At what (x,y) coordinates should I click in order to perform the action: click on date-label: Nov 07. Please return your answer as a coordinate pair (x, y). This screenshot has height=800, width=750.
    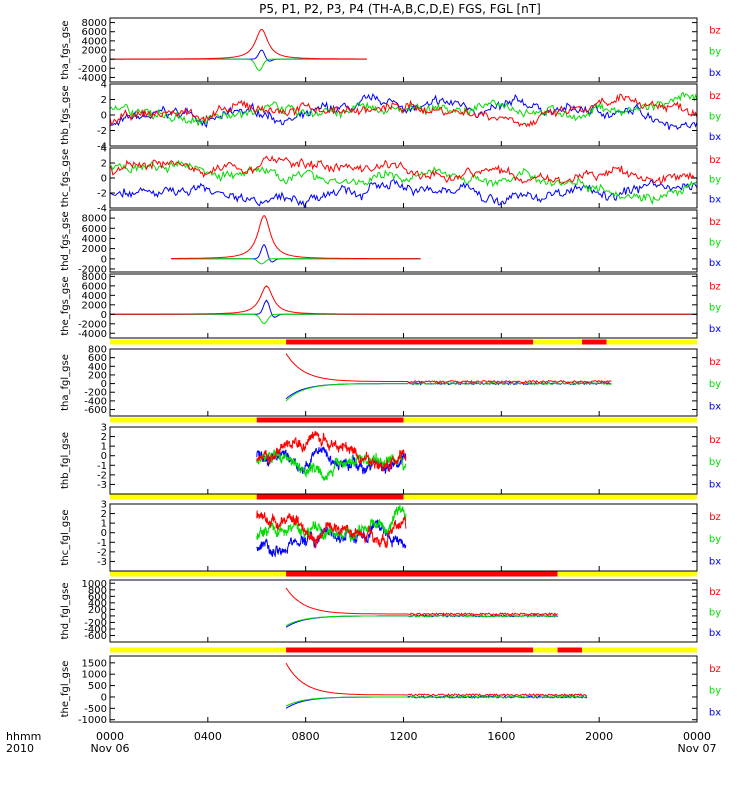
    Looking at the image, I should click on (697, 748).